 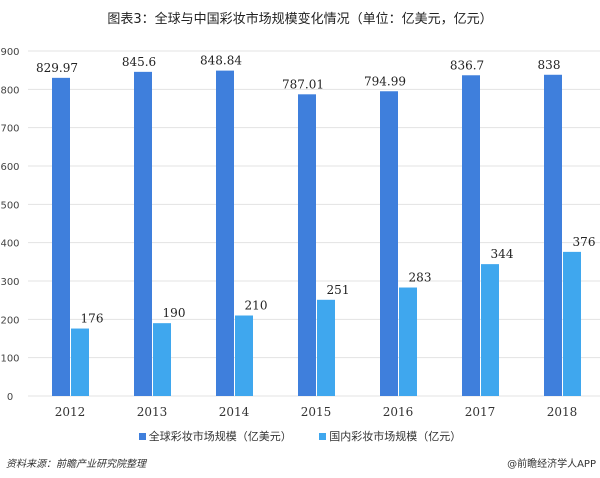 What do you see at coordinates (420, 278) in the screenshot?
I see `data-label: 283` at bounding box center [420, 278].